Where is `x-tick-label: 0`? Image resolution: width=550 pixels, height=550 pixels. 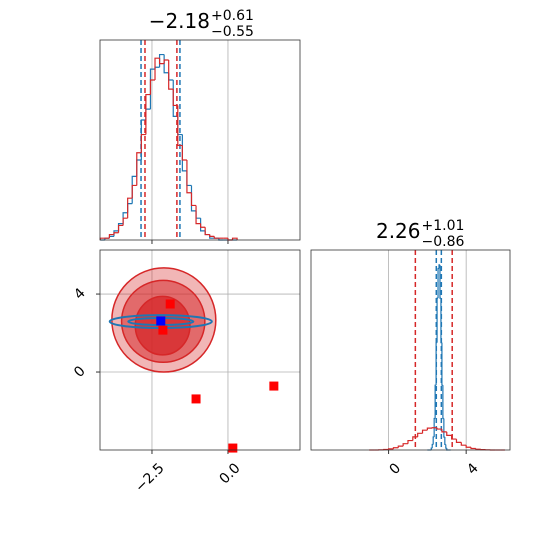
x-tick-label: 0 is located at coordinates (396, 469).